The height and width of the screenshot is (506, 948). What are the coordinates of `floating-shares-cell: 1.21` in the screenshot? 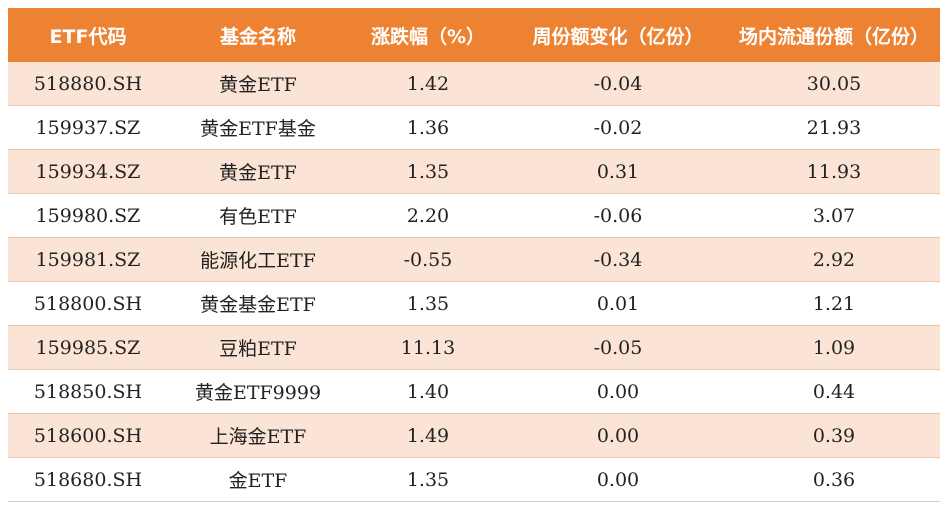 It's located at (834, 303).